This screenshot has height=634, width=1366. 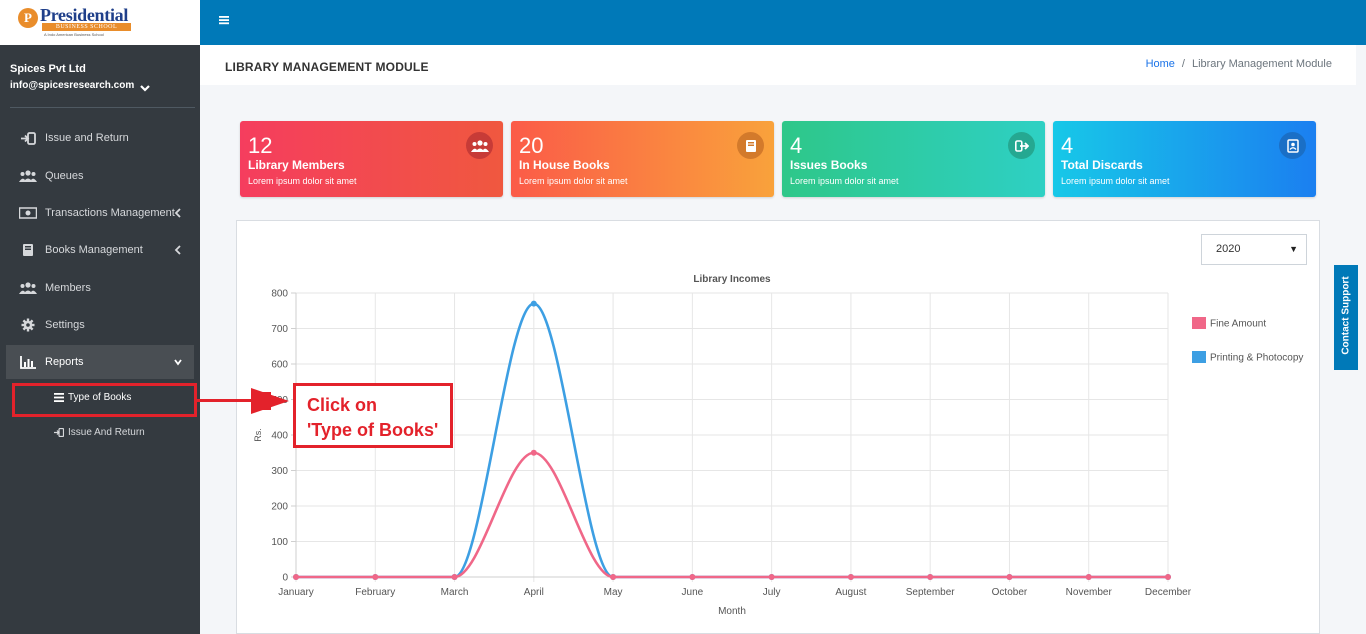 I want to click on hamburger-menu-icon, so click(x=225, y=20).